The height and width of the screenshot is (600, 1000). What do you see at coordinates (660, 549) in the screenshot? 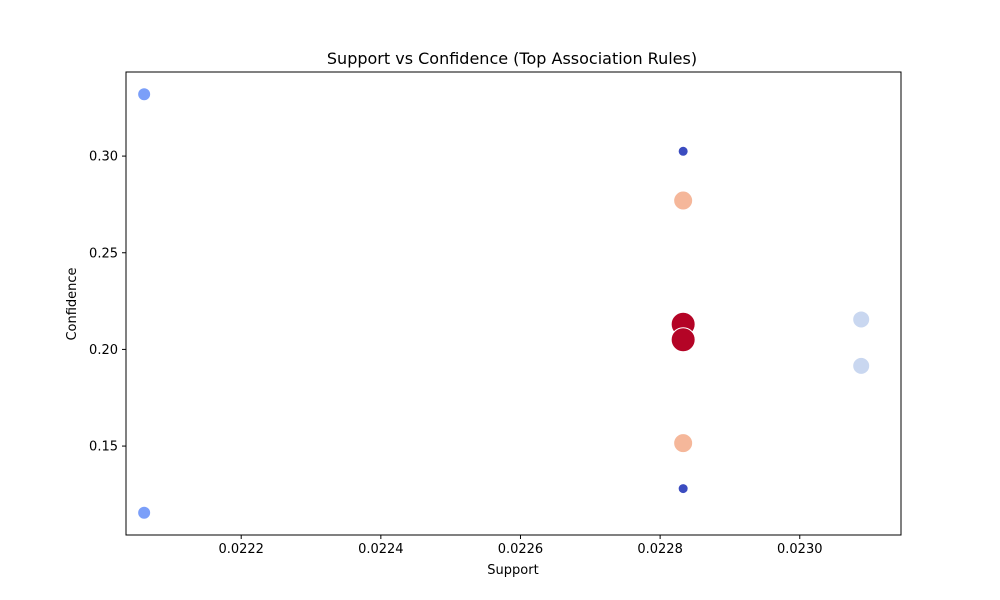
I see `x-tick-label: 0.0228` at bounding box center [660, 549].